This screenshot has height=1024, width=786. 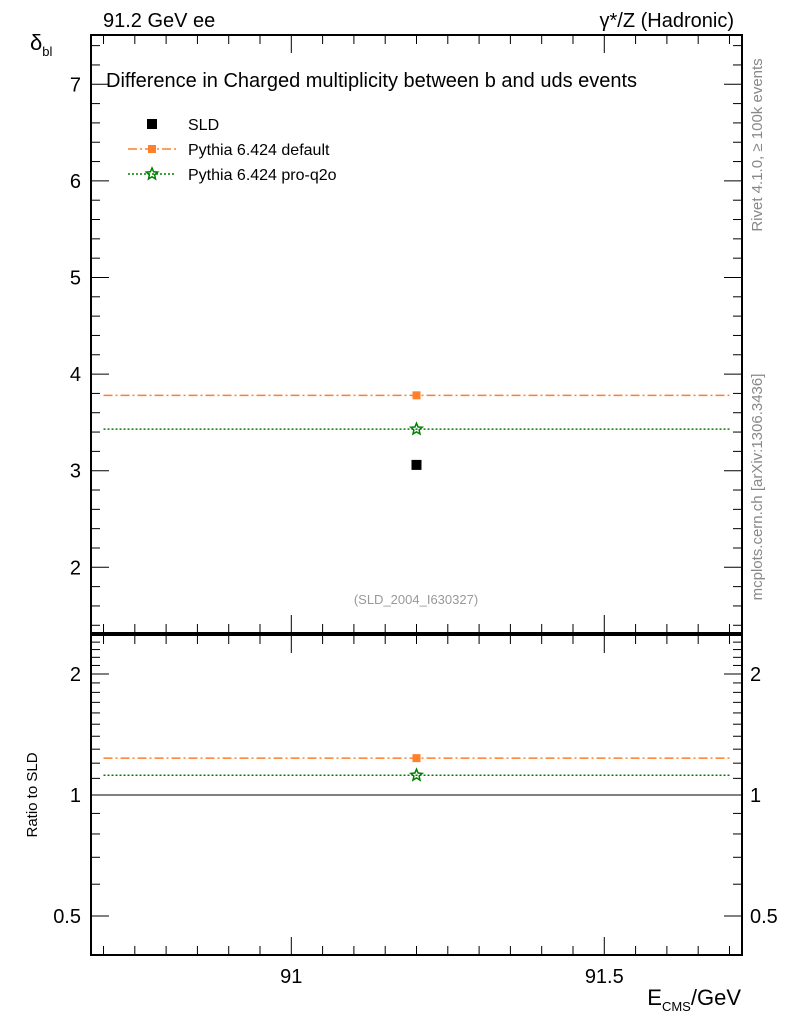 I want to click on analysis-label: (SLD_2004_I630327), so click(x=416, y=599).